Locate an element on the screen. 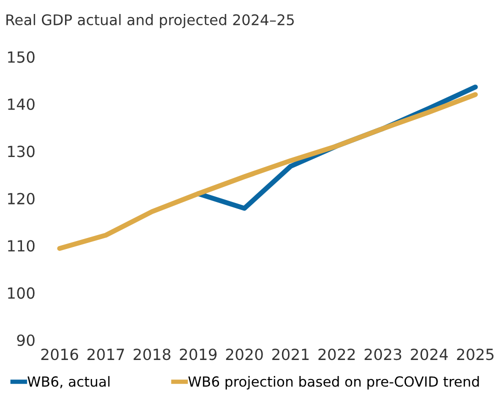 The height and width of the screenshot is (400, 500). x-tick-label: 2023 is located at coordinates (383, 354).